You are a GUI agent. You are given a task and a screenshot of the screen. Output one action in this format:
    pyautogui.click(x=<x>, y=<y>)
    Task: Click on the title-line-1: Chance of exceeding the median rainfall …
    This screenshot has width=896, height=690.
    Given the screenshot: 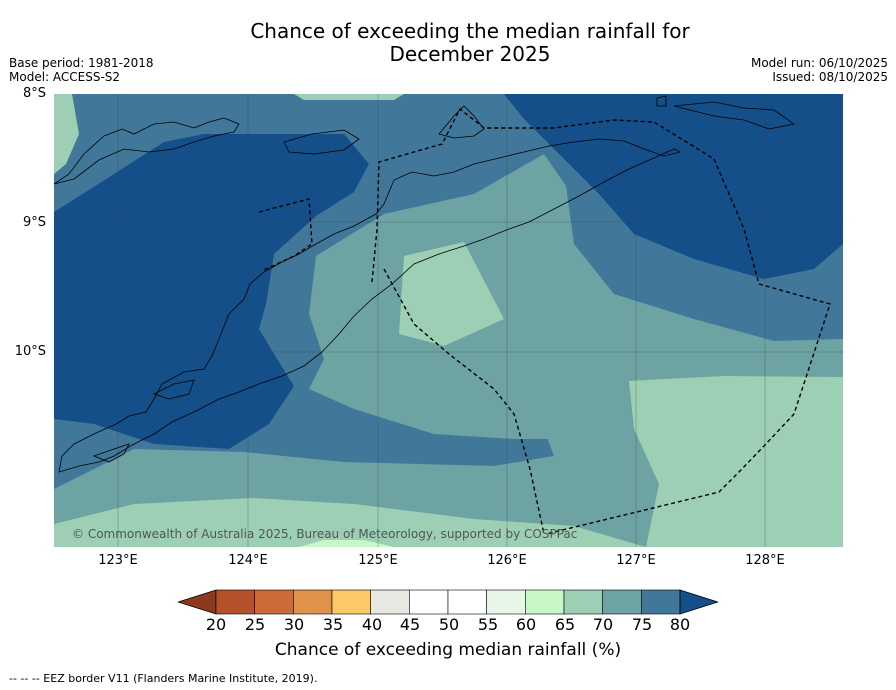 What is the action you would take?
    pyautogui.click(x=470, y=31)
    